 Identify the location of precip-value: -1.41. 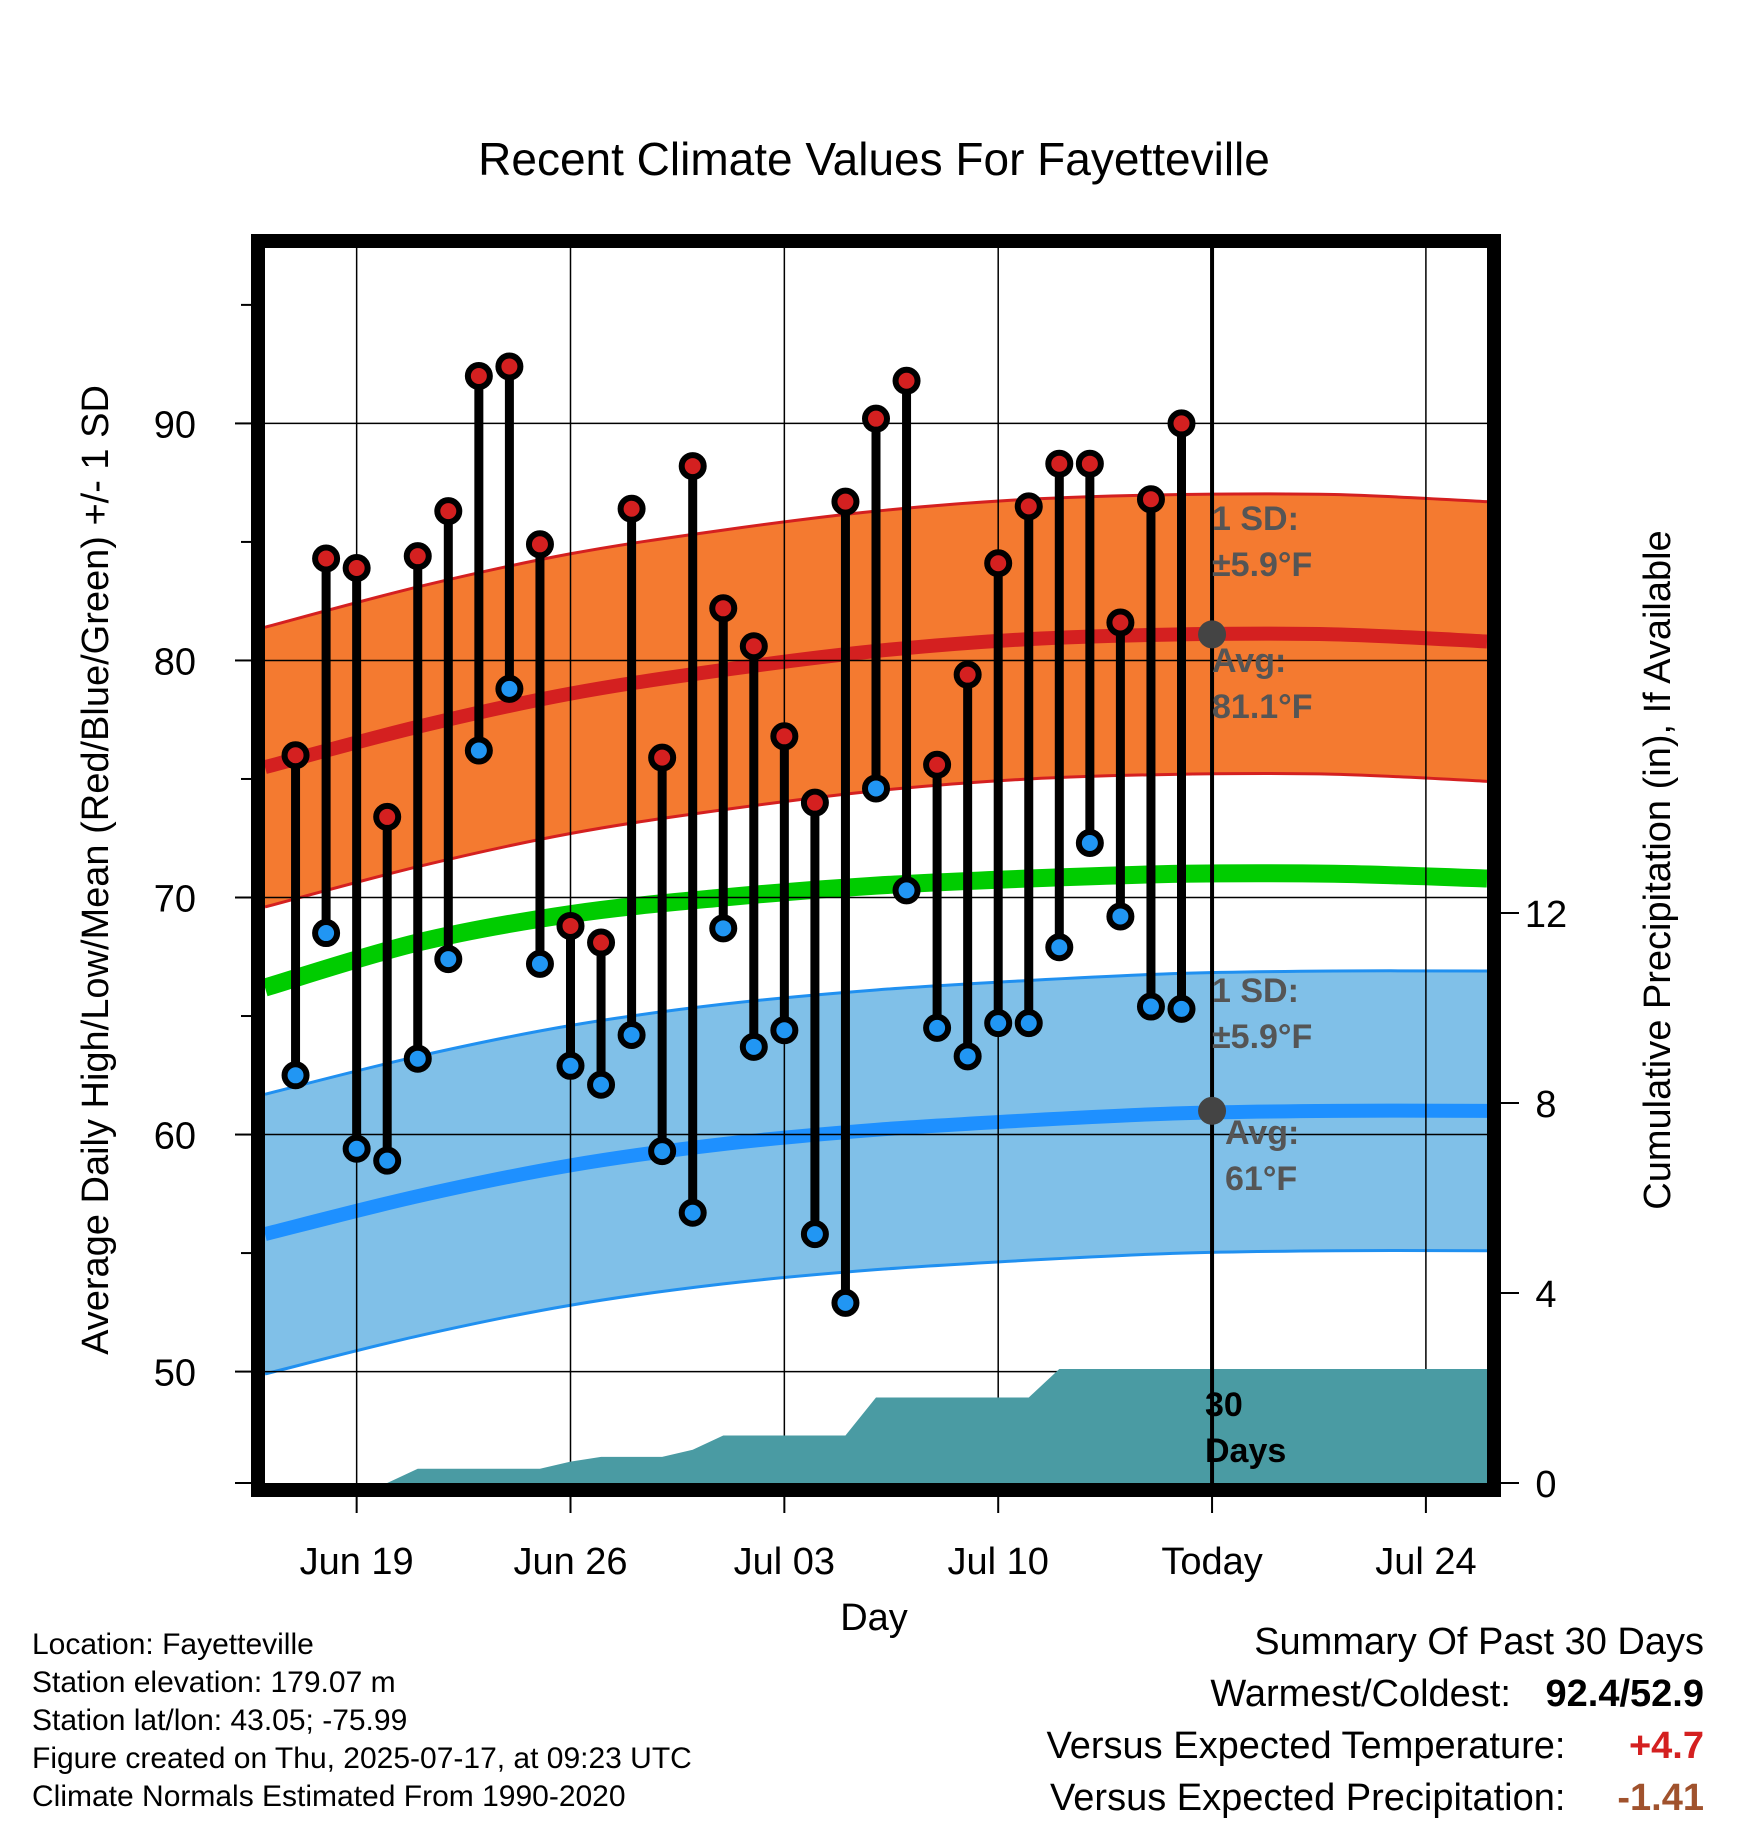
(1660, 1798).